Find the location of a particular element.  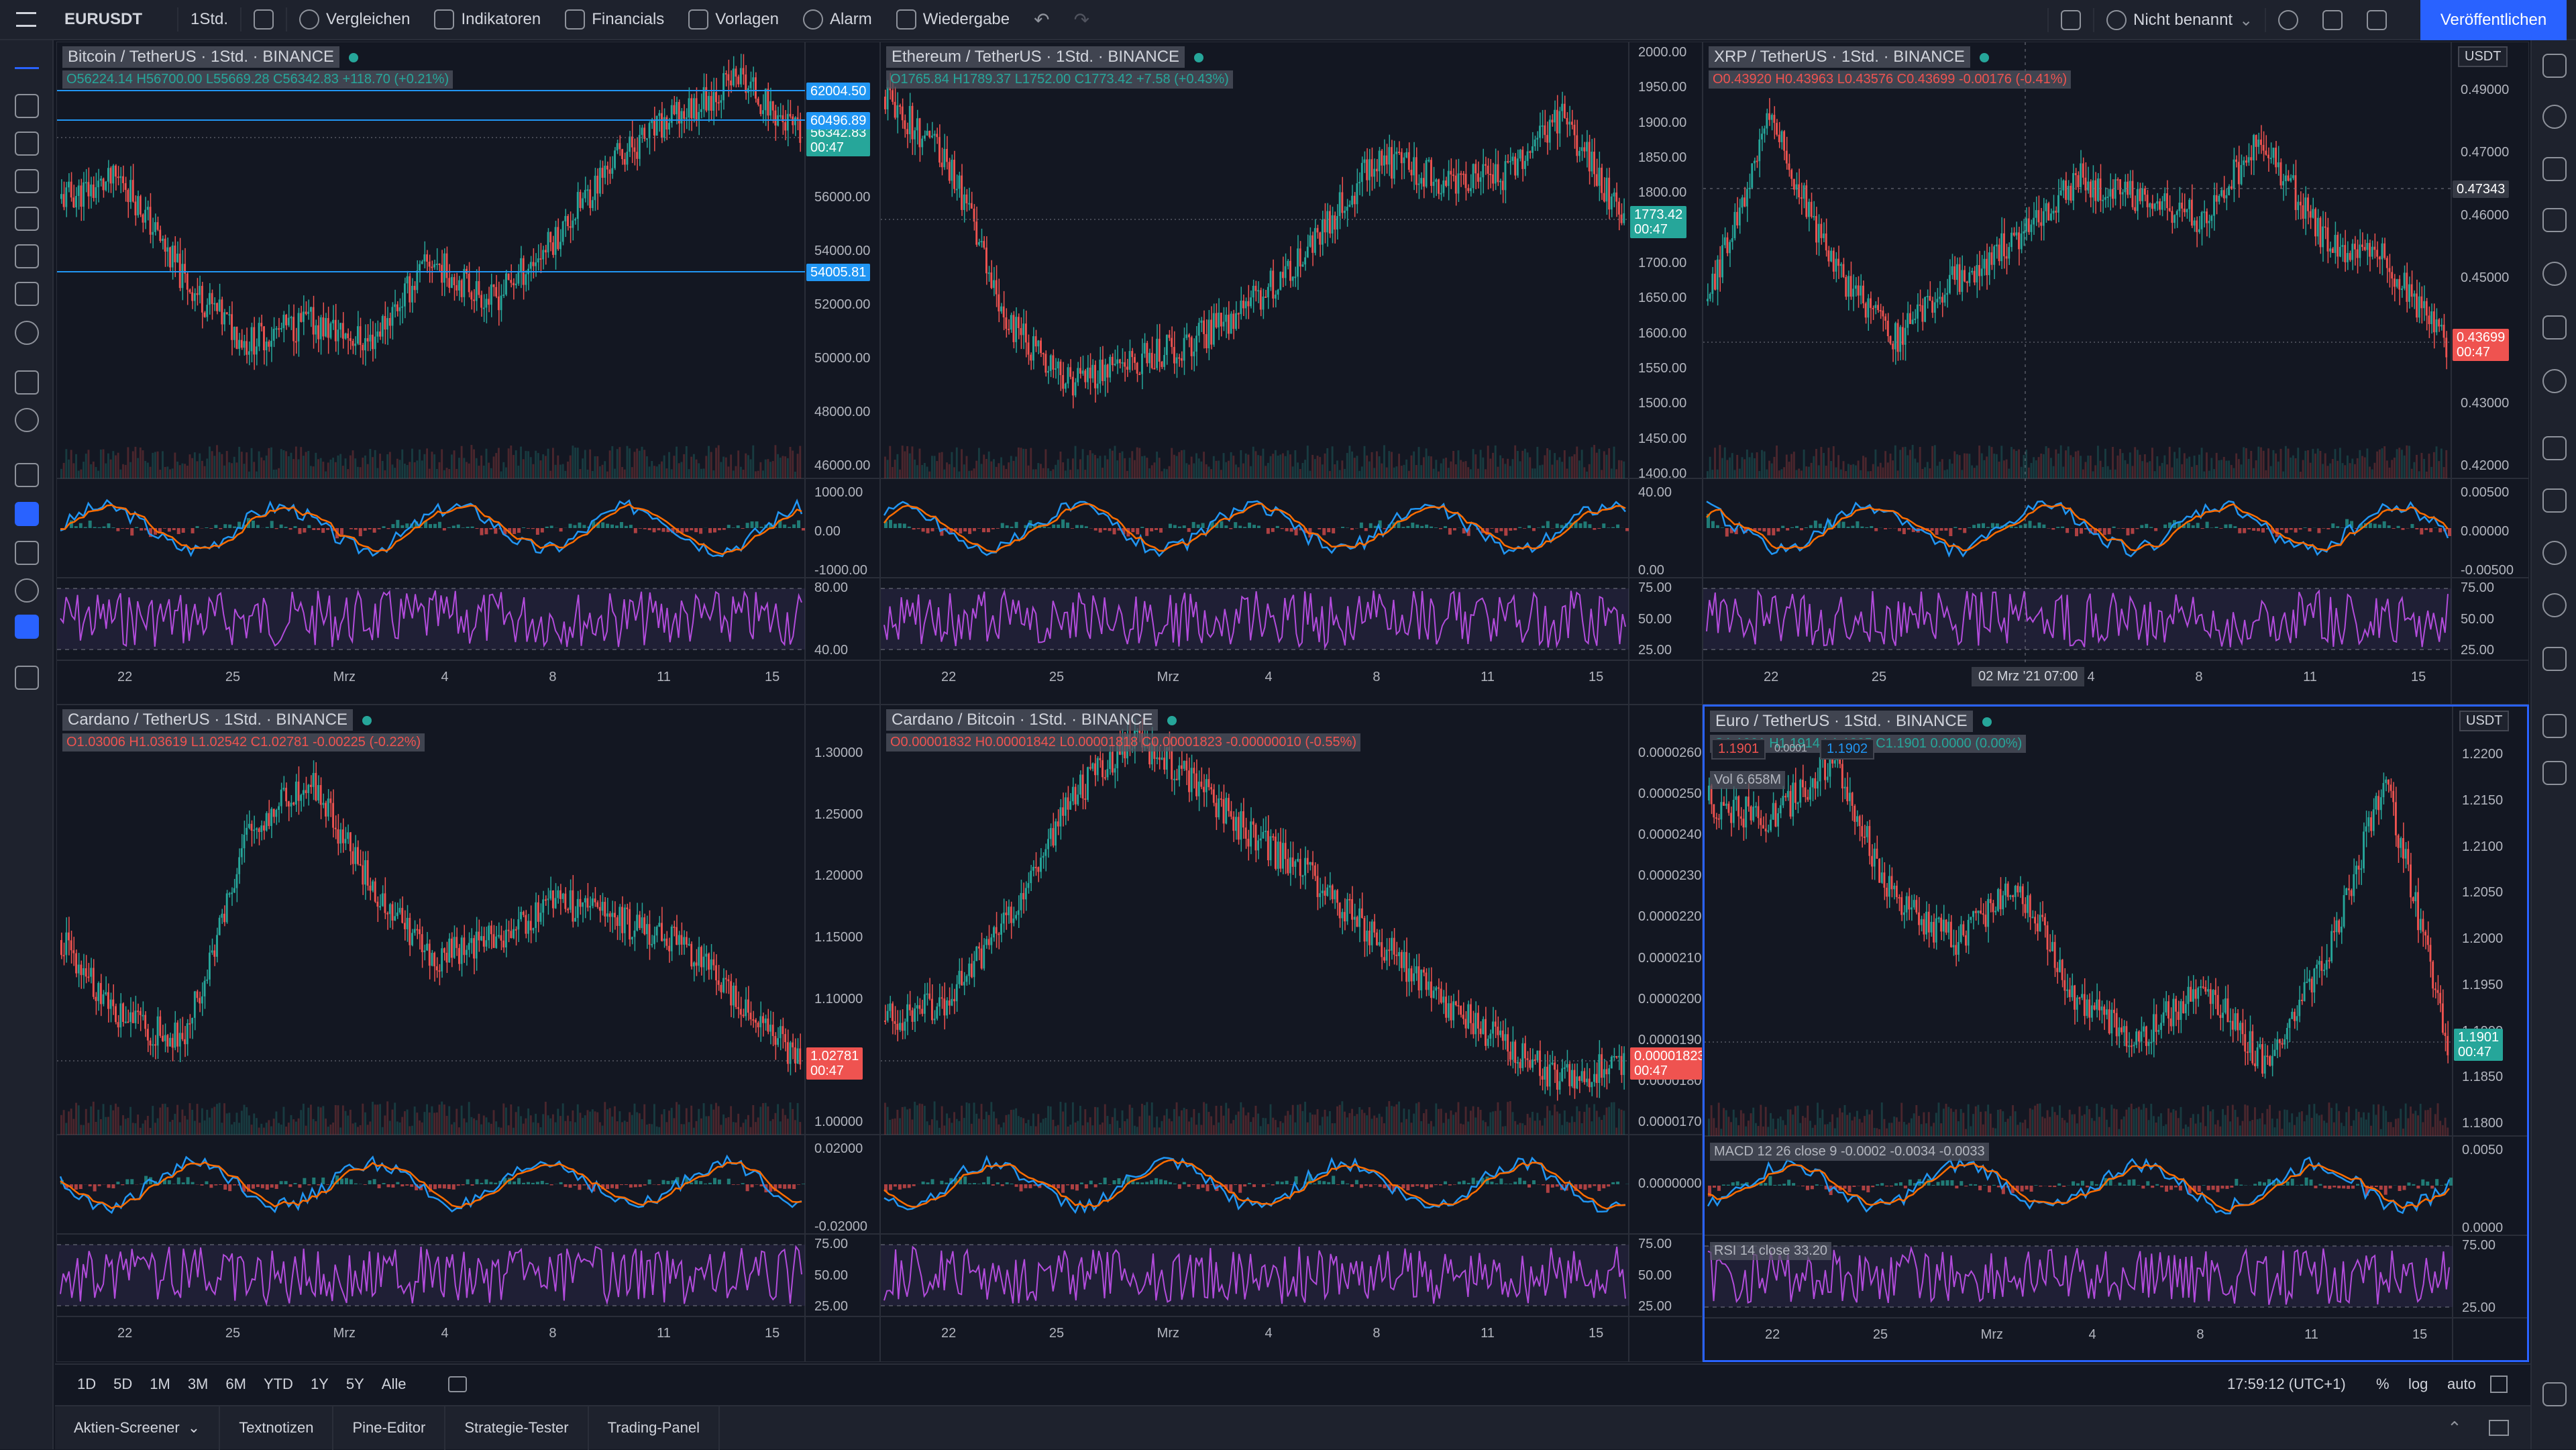

symbol-search: EURUSDT is located at coordinates (114, 20).